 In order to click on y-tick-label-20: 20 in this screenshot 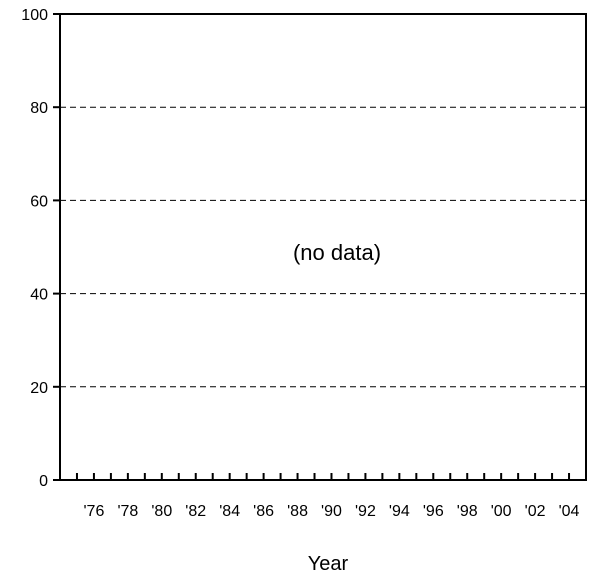, I will do `click(39, 388)`.